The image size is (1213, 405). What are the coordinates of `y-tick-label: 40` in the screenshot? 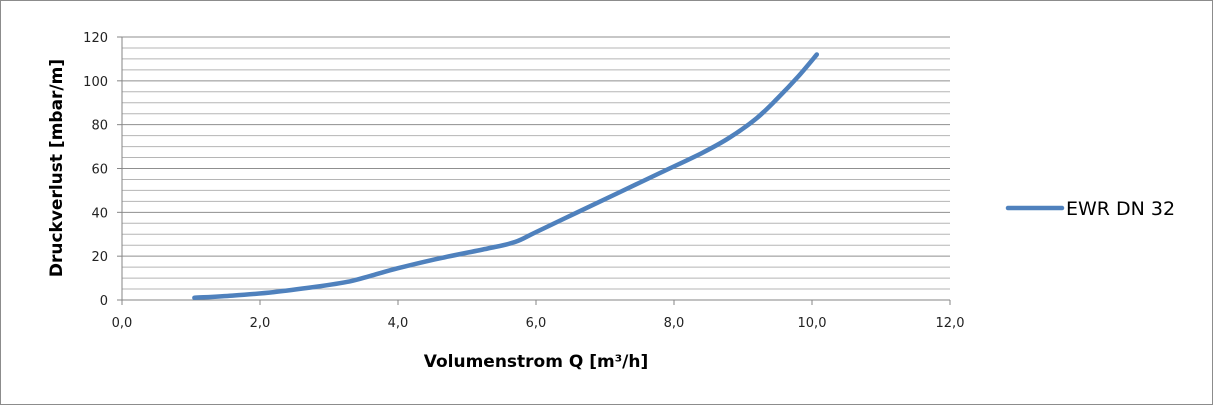 It's located at (99, 213).